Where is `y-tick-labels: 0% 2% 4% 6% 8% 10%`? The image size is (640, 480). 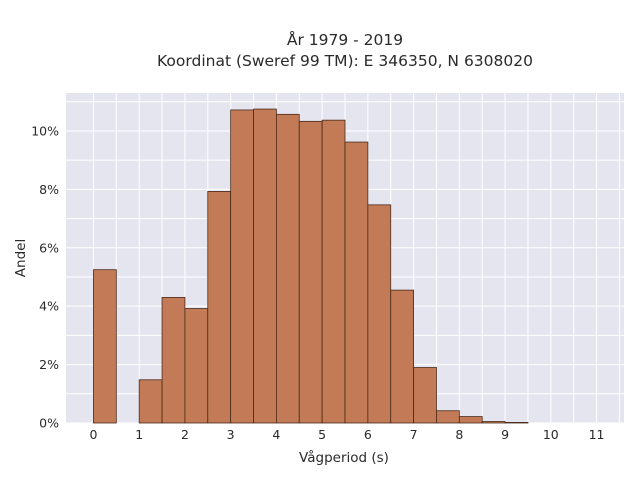
y-tick-labels: 0% 2% 4% 6% 8% 10% is located at coordinates (45, 276).